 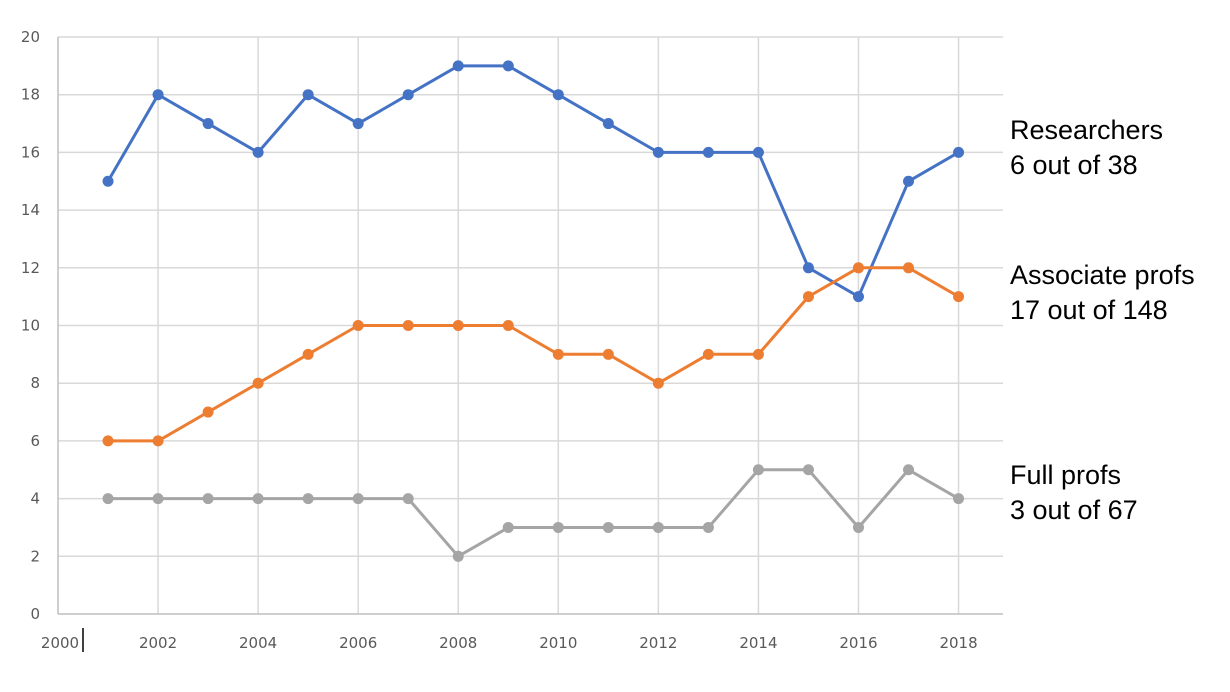 What do you see at coordinates (30, 210) in the screenshot?
I see `y-tick-label: 14` at bounding box center [30, 210].